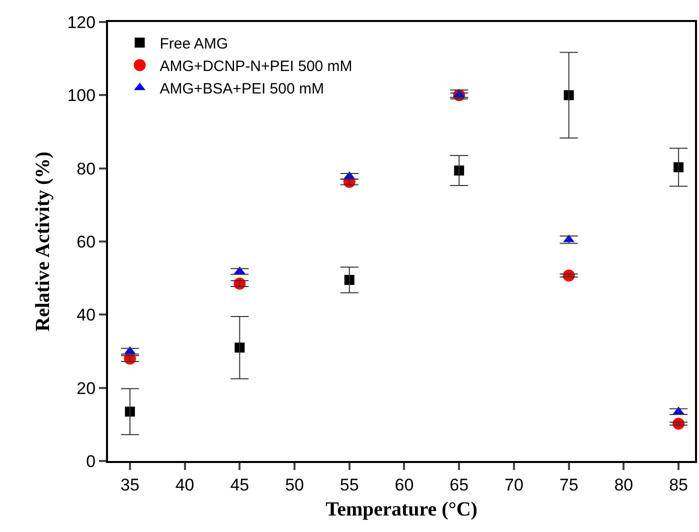  What do you see at coordinates (402, 509) in the screenshot?
I see `x-axis-title: Temperature (°C)` at bounding box center [402, 509].